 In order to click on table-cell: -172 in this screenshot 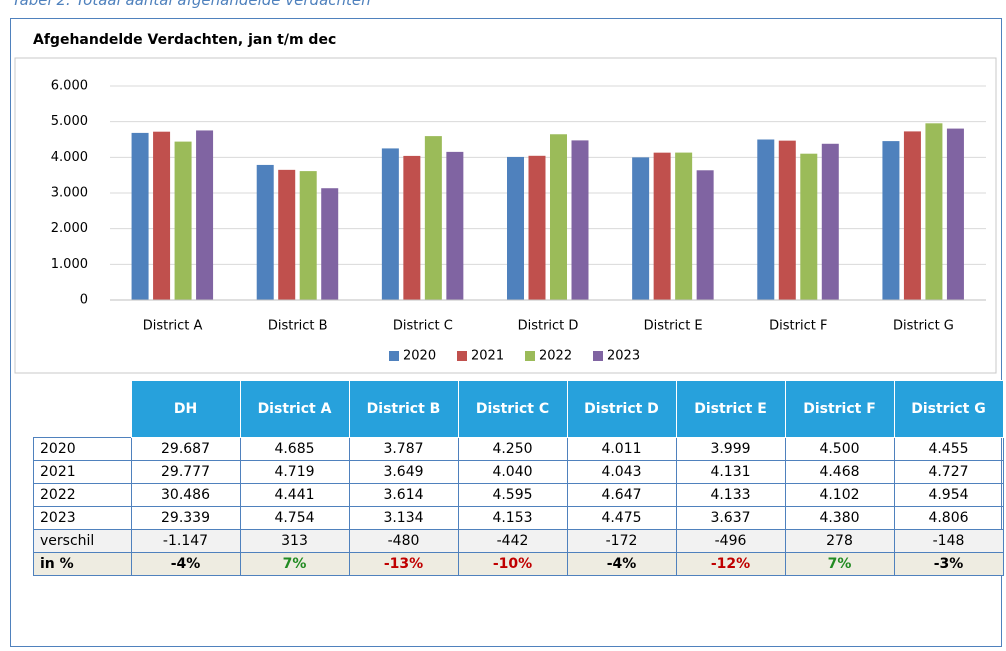, I will do `click(621, 541)`.